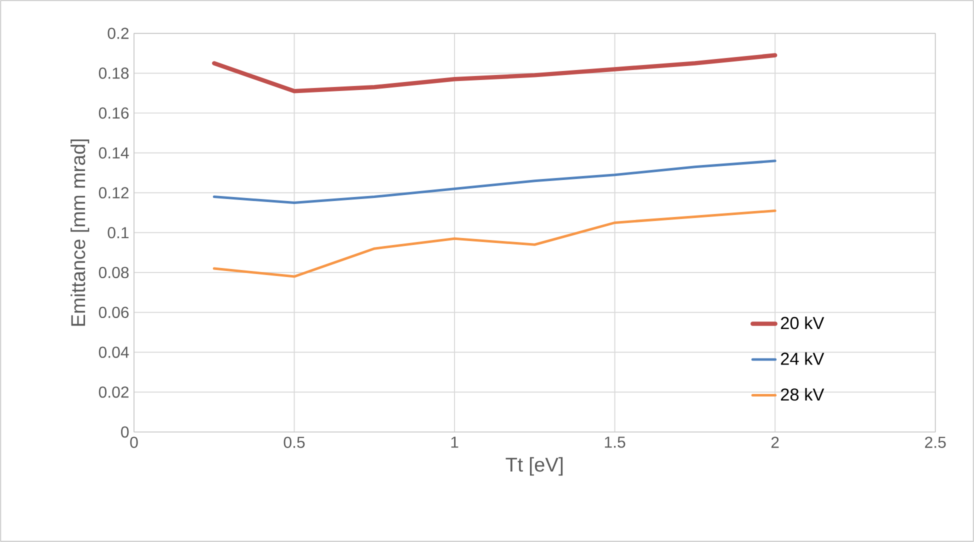 This screenshot has height=542, width=974. What do you see at coordinates (534, 466) in the screenshot?
I see `x-axis-title: Tt [eV]` at bounding box center [534, 466].